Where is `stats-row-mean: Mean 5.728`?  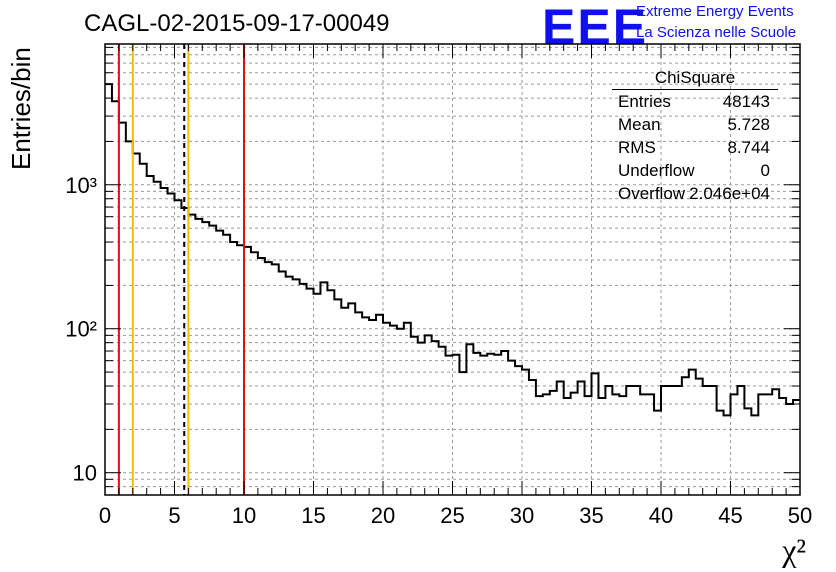
stats-row-mean: Mean 5.728 is located at coordinates (695, 126).